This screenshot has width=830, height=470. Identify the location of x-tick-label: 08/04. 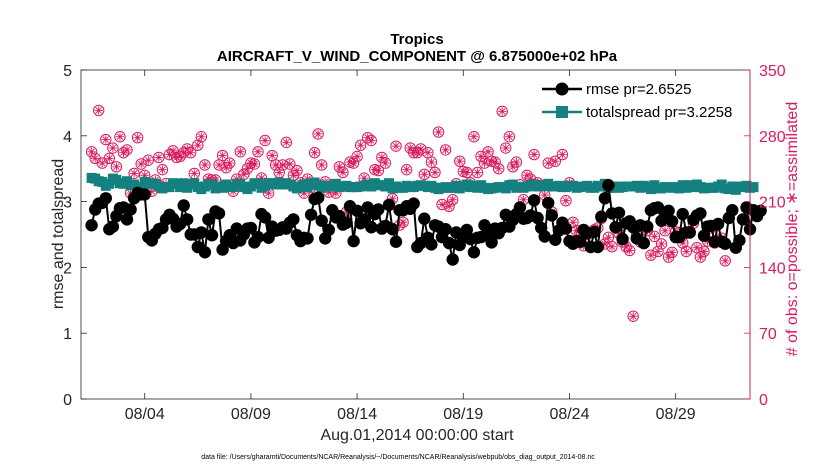
(145, 414).